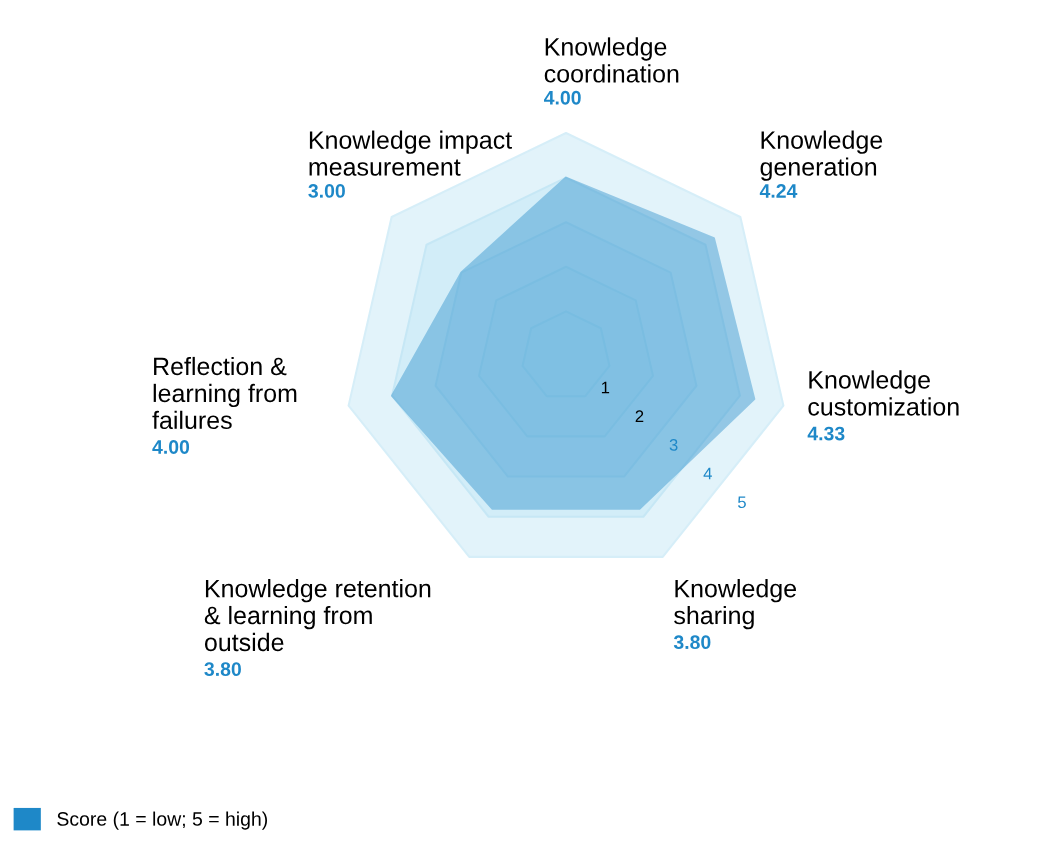 Image resolution: width=1053 pixels, height=844 pixels. Describe the element at coordinates (162, 820) in the screenshot. I see `legend-label: Score (1 = low; 5 = high)` at that location.